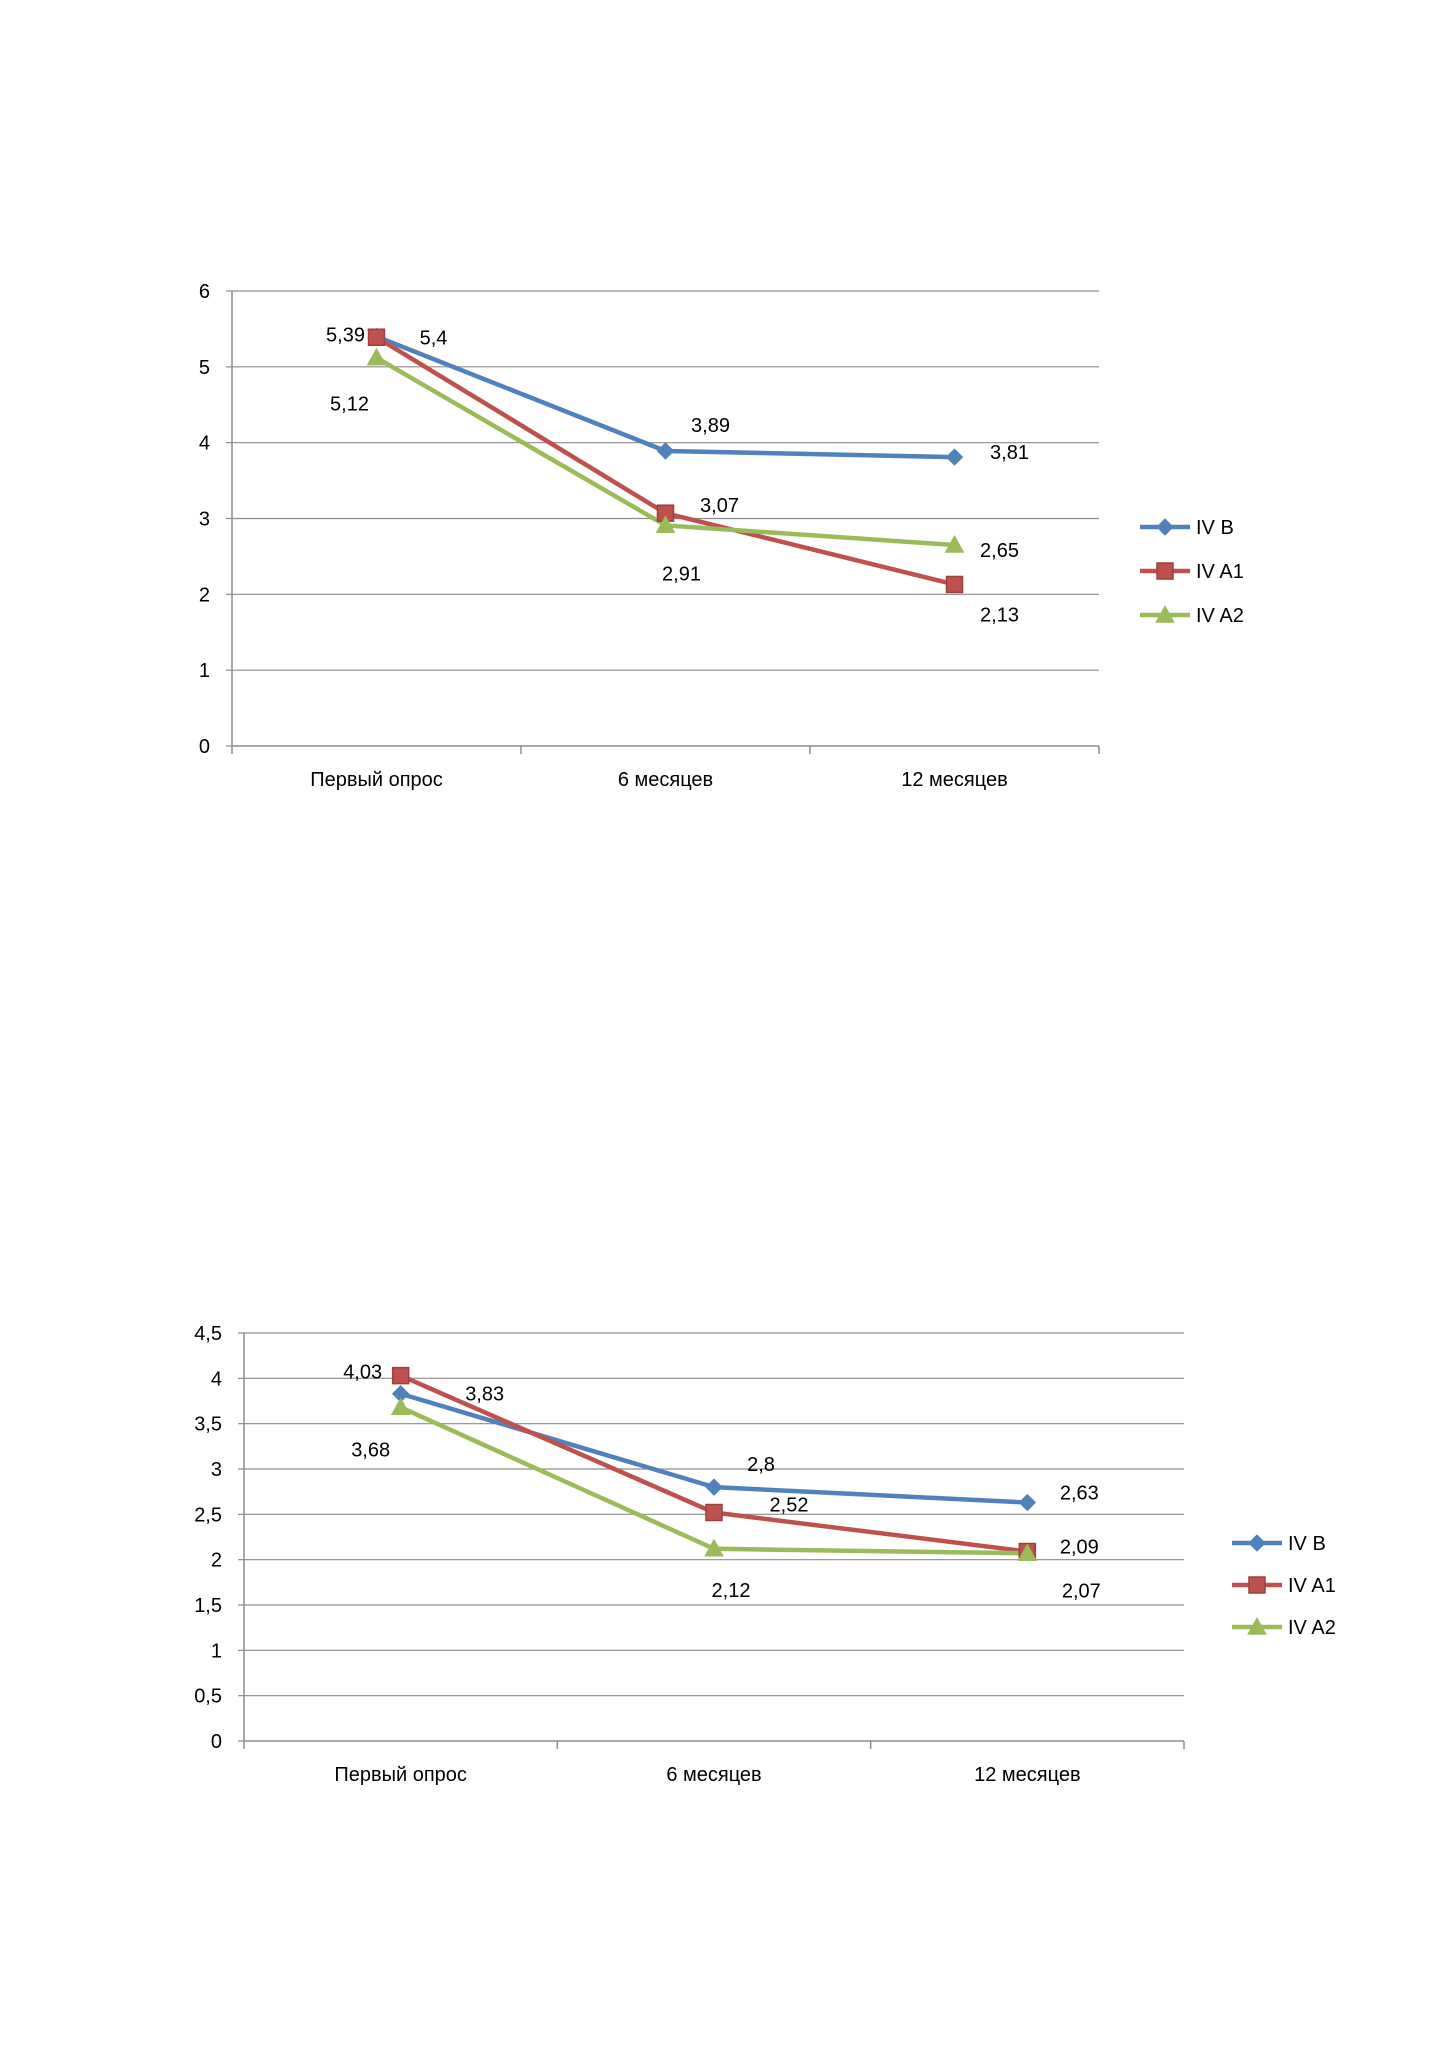 This screenshot has width=1449, height=2050. What do you see at coordinates (1081, 1591) in the screenshot?
I see `data-label: 2,07` at bounding box center [1081, 1591].